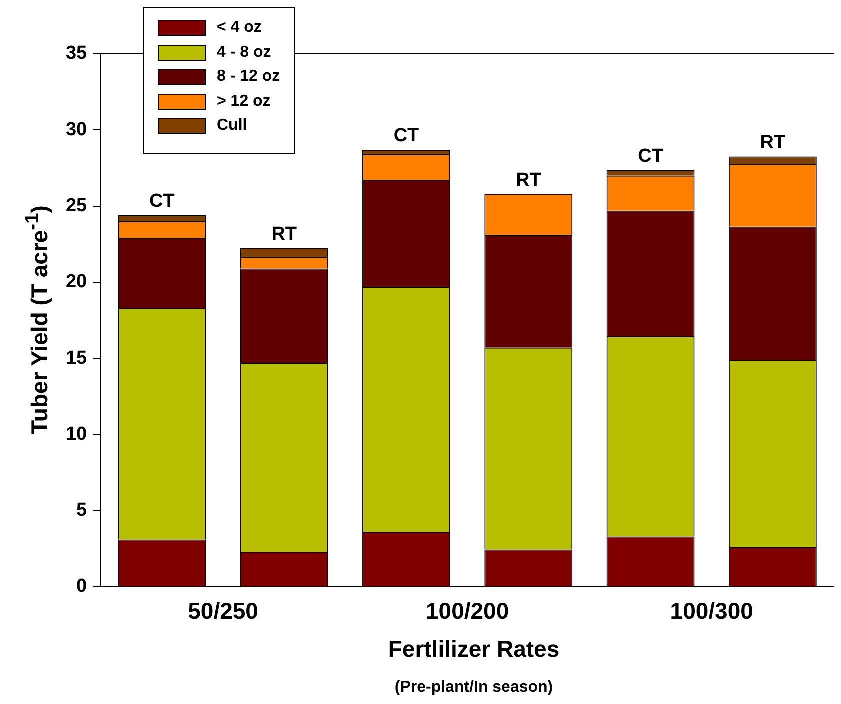 This screenshot has width=841, height=704. I want to click on x-tick-label: 50/250, so click(223, 611).